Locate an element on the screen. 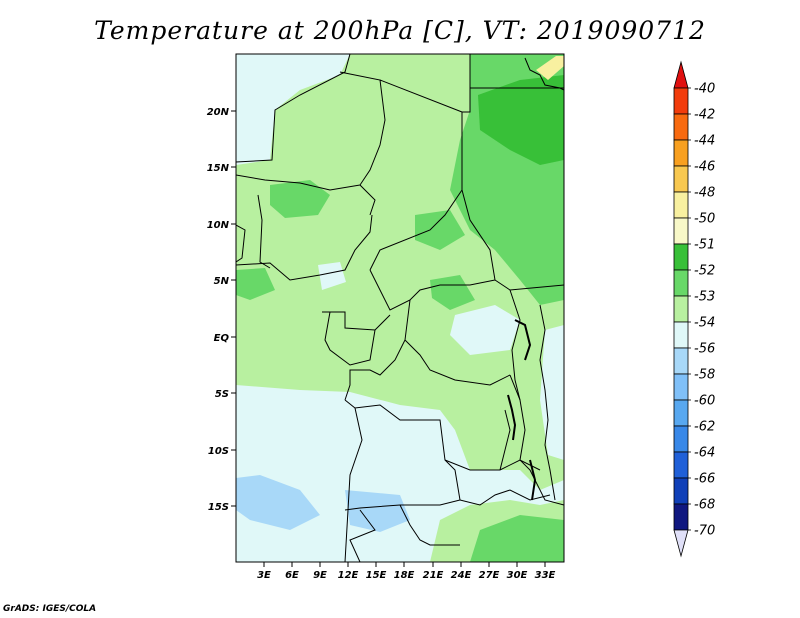  colorbar-label: -40 is located at coordinates (704, 89).